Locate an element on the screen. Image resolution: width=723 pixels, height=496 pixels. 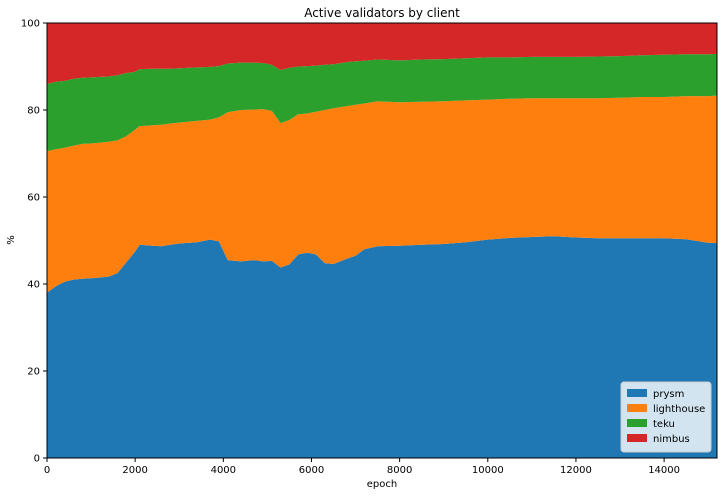
x-tick-label: 10000 is located at coordinates (488, 470).